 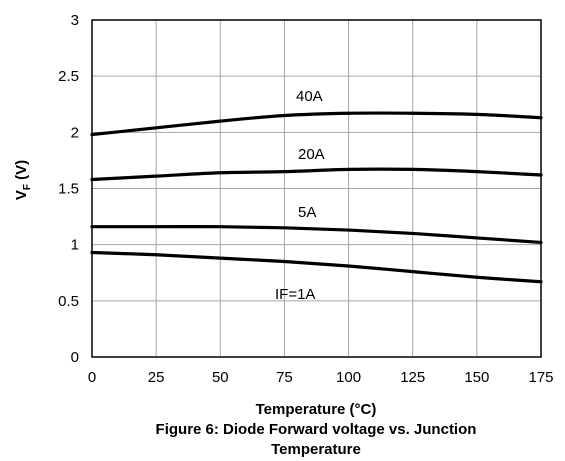 I want to click on x-tick-label: 175, so click(x=540, y=377).